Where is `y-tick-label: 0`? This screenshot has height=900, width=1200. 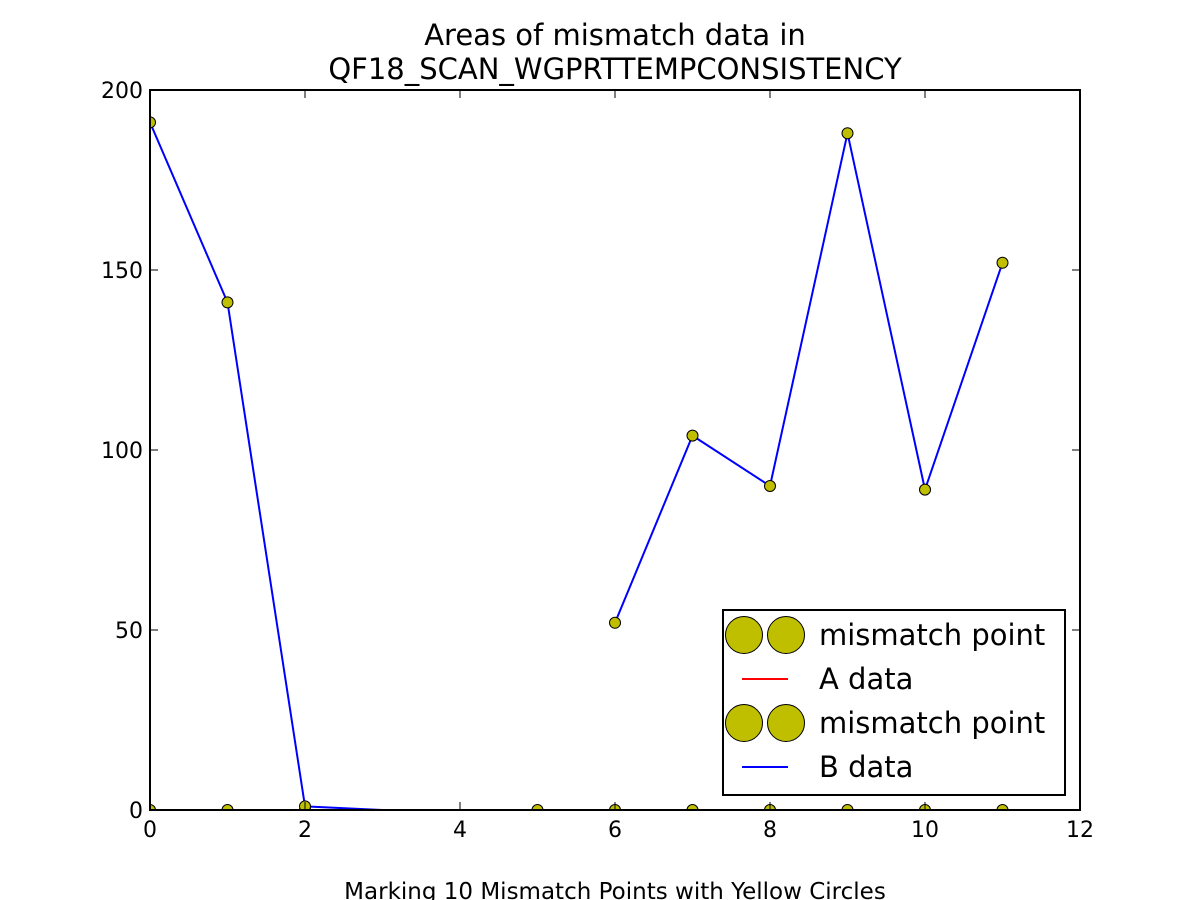 y-tick-label: 0 is located at coordinates (136, 811).